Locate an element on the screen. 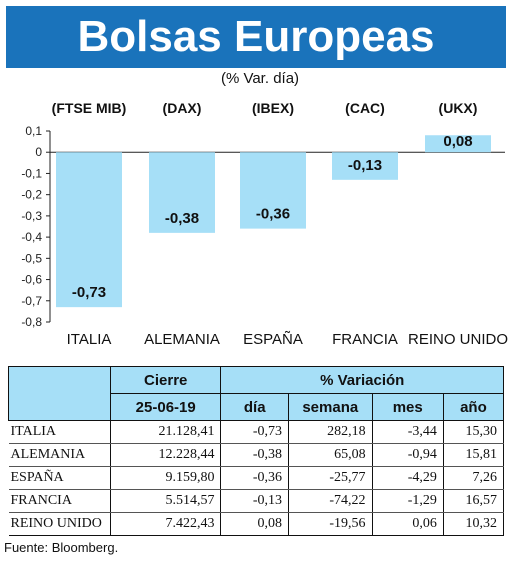  y-tick-label: -0,1 is located at coordinates (31, 173).